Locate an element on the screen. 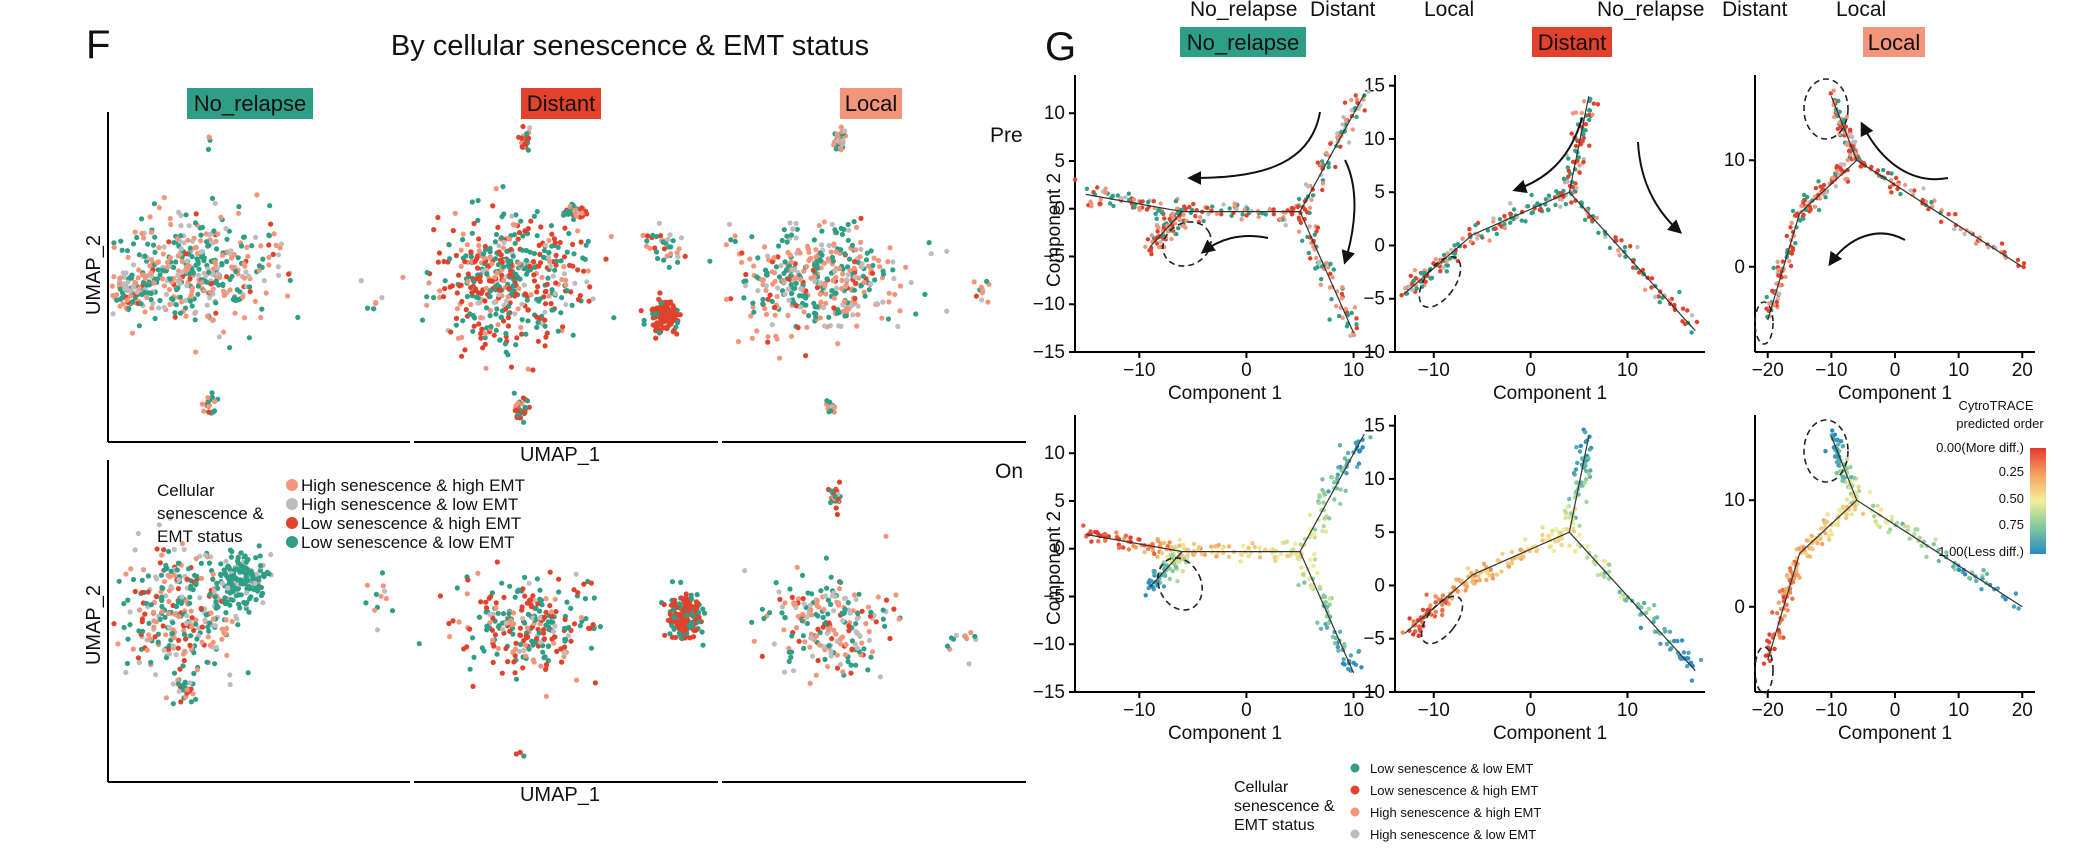  strip-f-no-relapse-label: No_relapse is located at coordinates (250, 103).